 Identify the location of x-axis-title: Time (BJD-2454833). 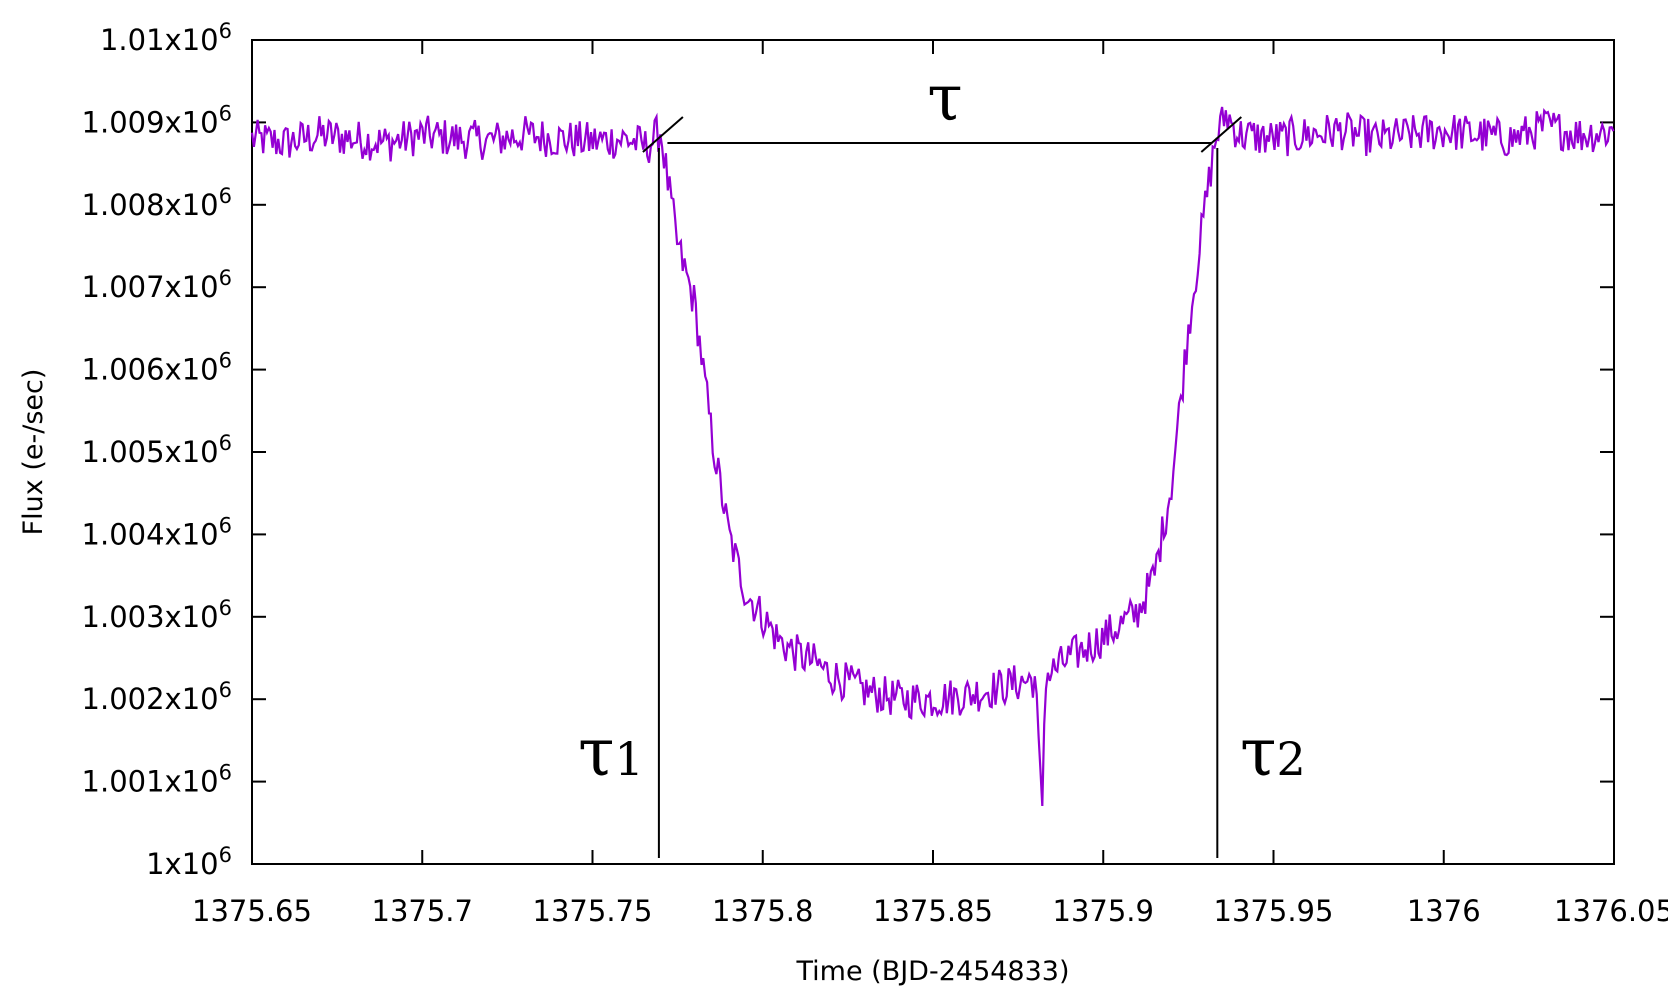
(933, 971).